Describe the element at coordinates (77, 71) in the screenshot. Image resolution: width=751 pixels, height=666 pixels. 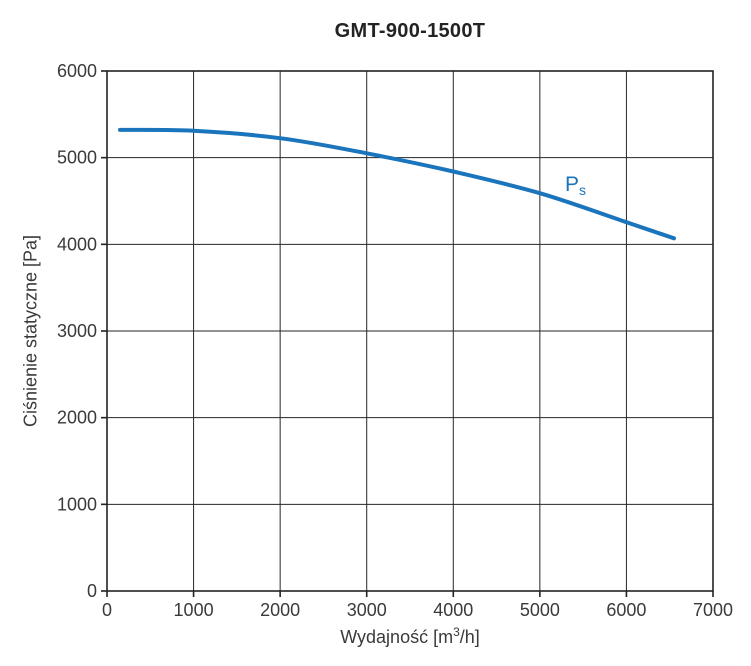
I see `y-tick-label: 6000` at that location.